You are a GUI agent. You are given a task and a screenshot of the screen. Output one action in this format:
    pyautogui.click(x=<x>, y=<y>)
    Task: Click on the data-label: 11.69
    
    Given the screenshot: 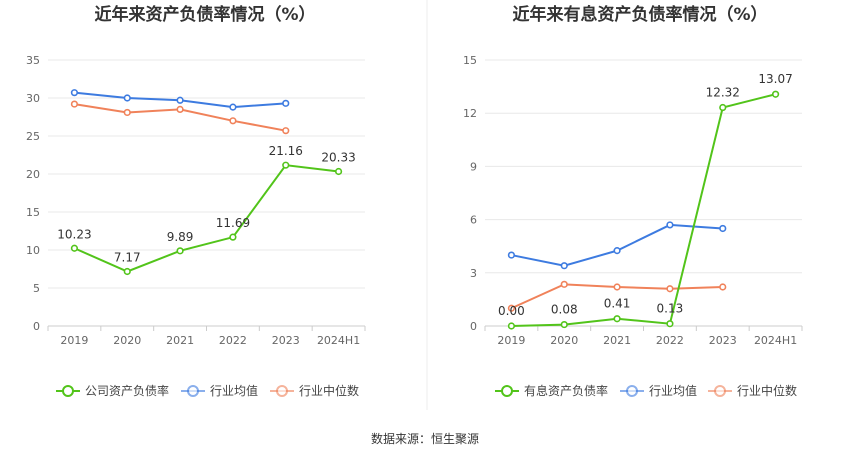 What is the action you would take?
    pyautogui.click(x=233, y=223)
    